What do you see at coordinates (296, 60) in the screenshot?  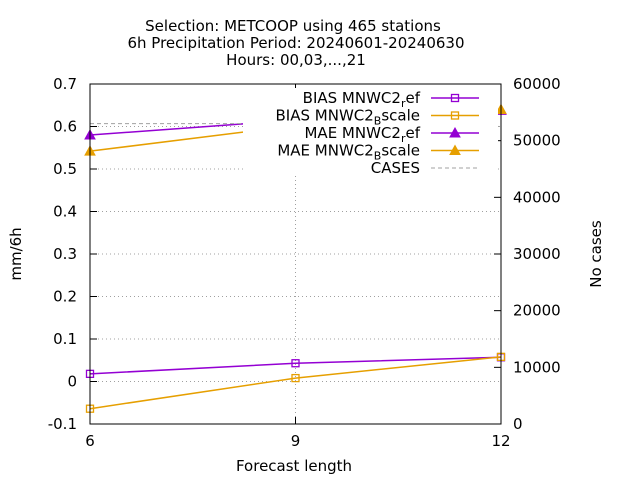 I see `title-line-3: Hours: 00,03,...,21` at bounding box center [296, 60].